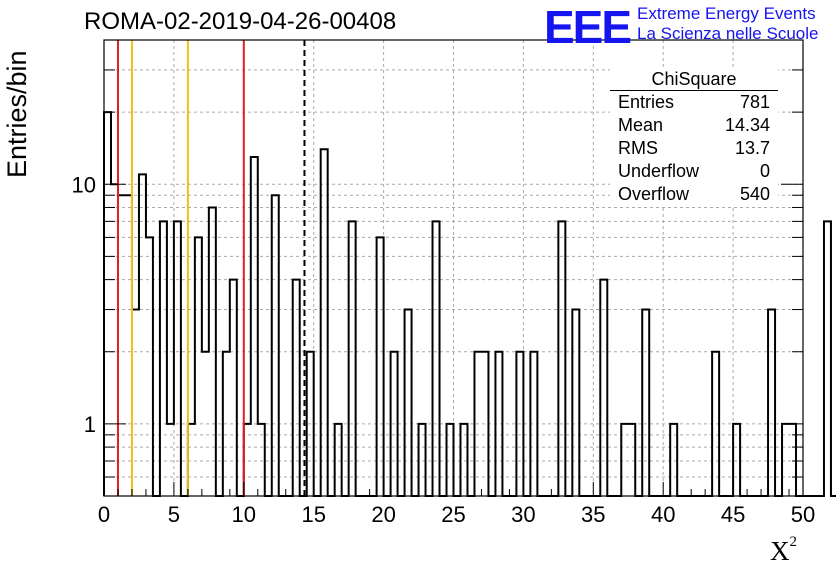 The height and width of the screenshot is (572, 836). I want to click on x-tick-label: 15, so click(313, 514).